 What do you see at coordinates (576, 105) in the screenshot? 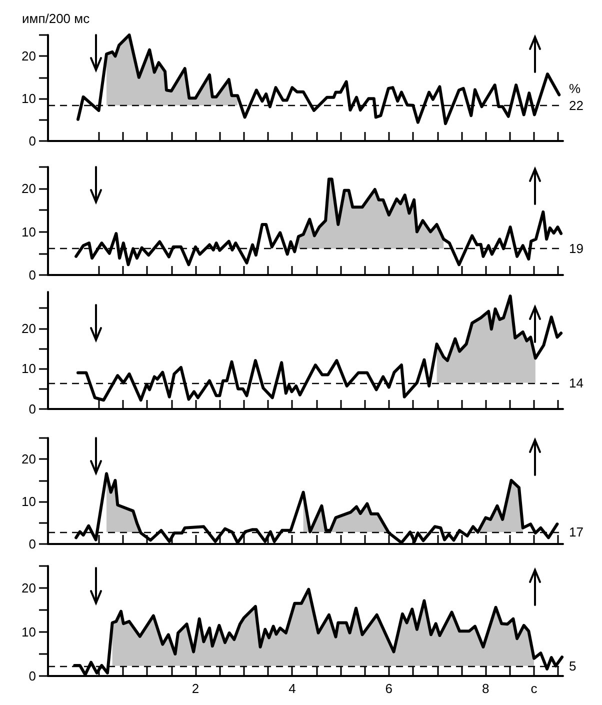
I see `text: 22` at bounding box center [576, 105].